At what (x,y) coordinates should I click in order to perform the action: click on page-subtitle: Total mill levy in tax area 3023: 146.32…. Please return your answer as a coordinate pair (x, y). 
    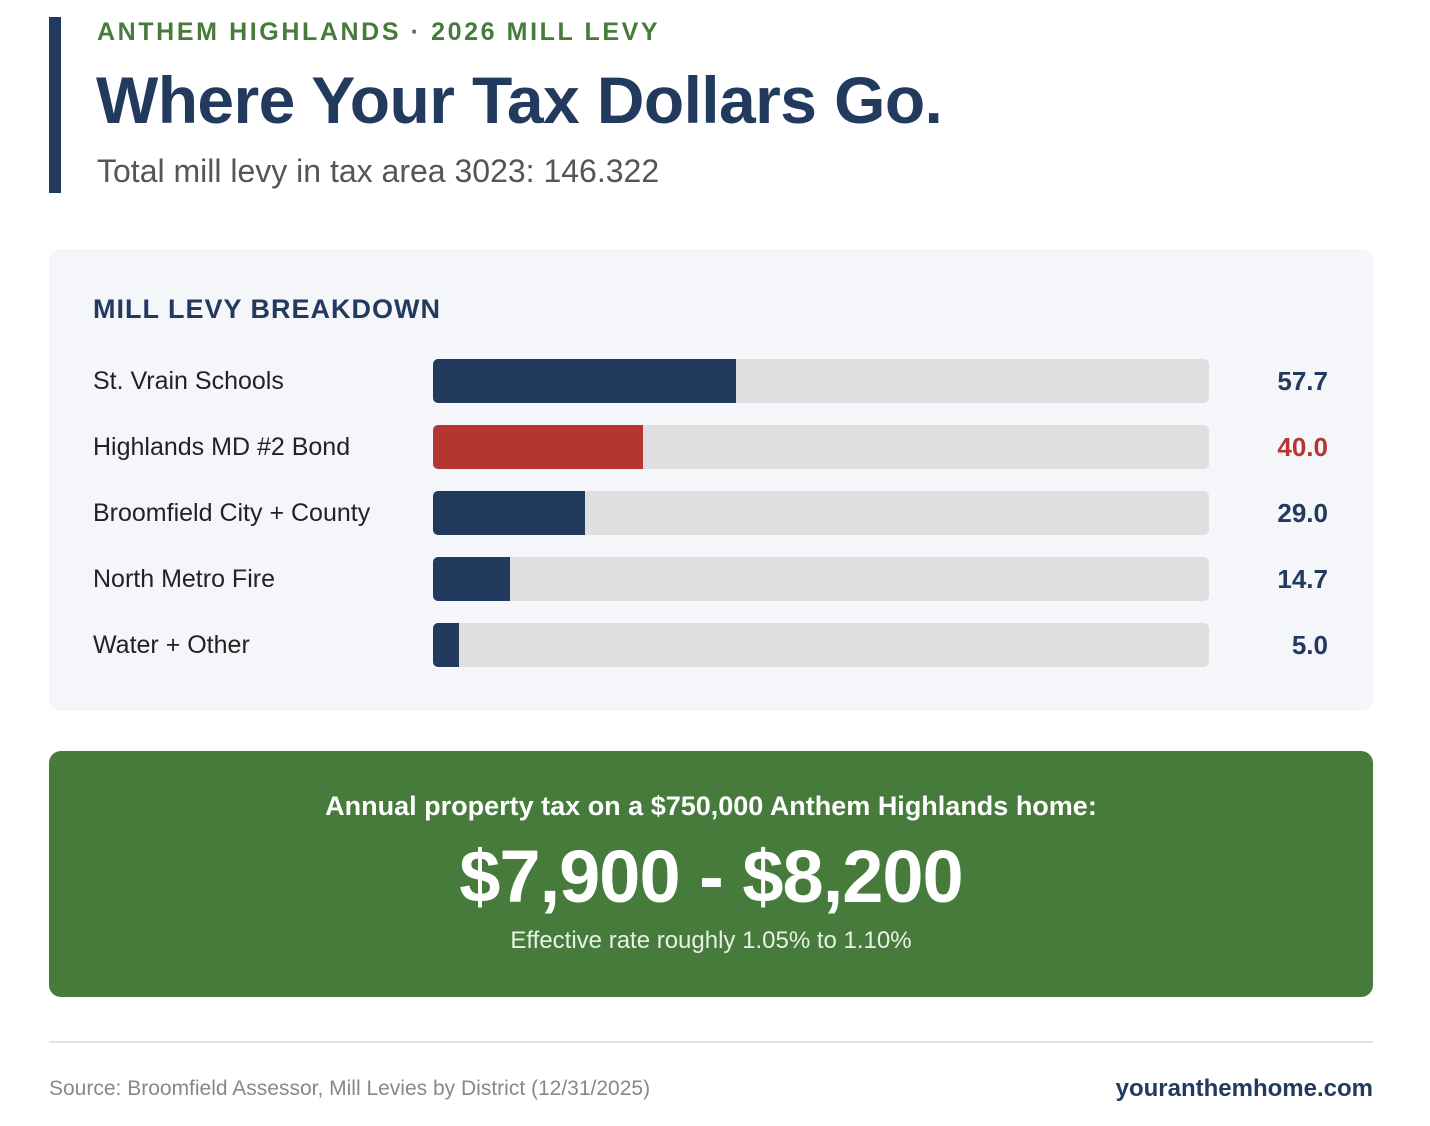
    Looking at the image, I should click on (378, 171).